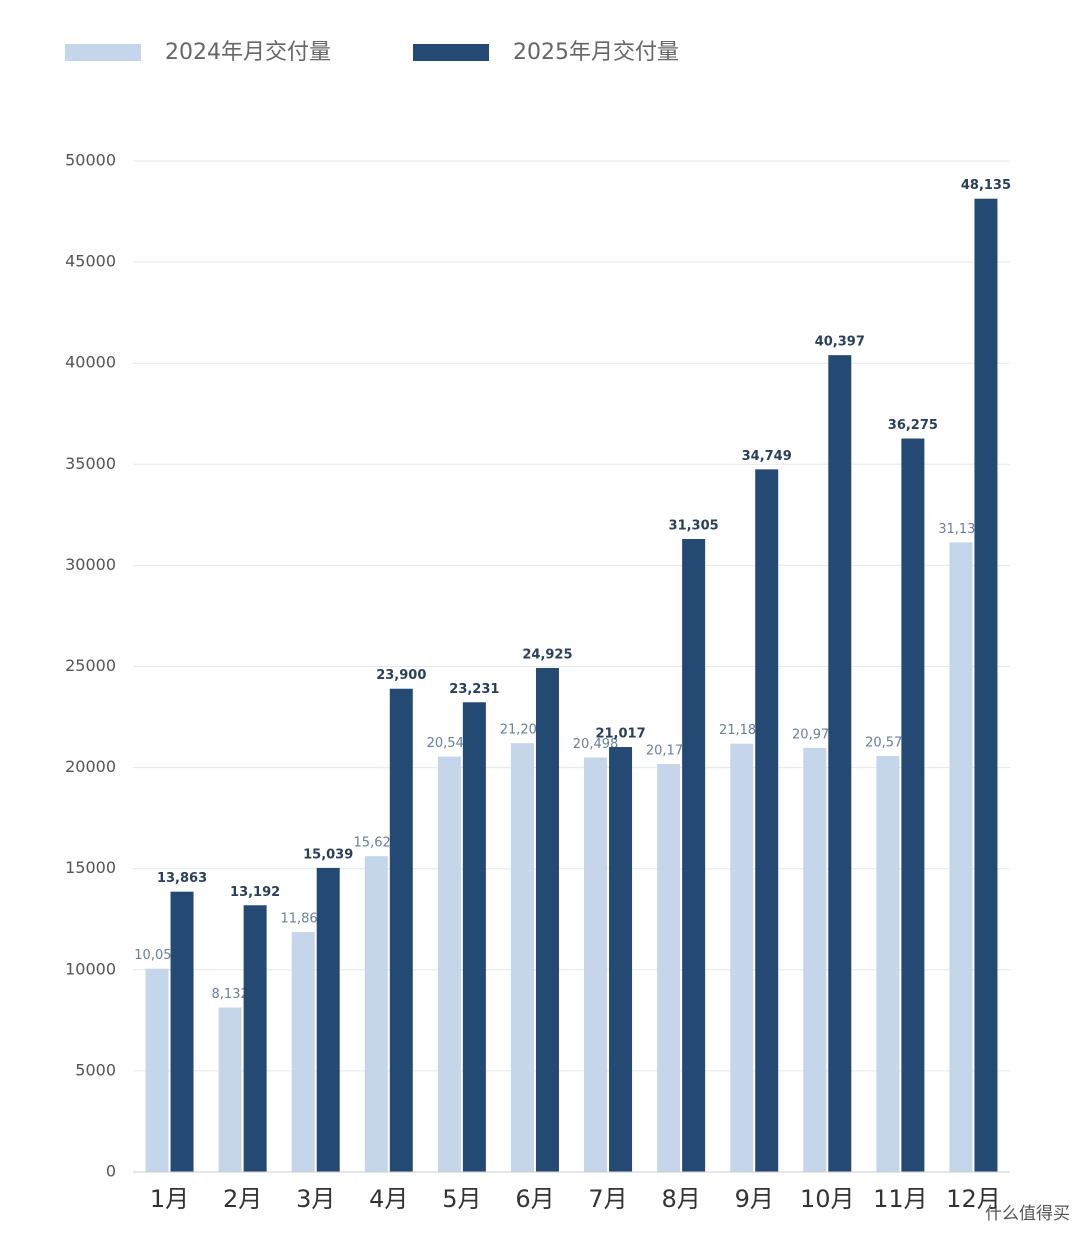 The image size is (1080, 1237). Describe the element at coordinates (90, 665) in the screenshot. I see `y-tick-label: 25000` at that location.